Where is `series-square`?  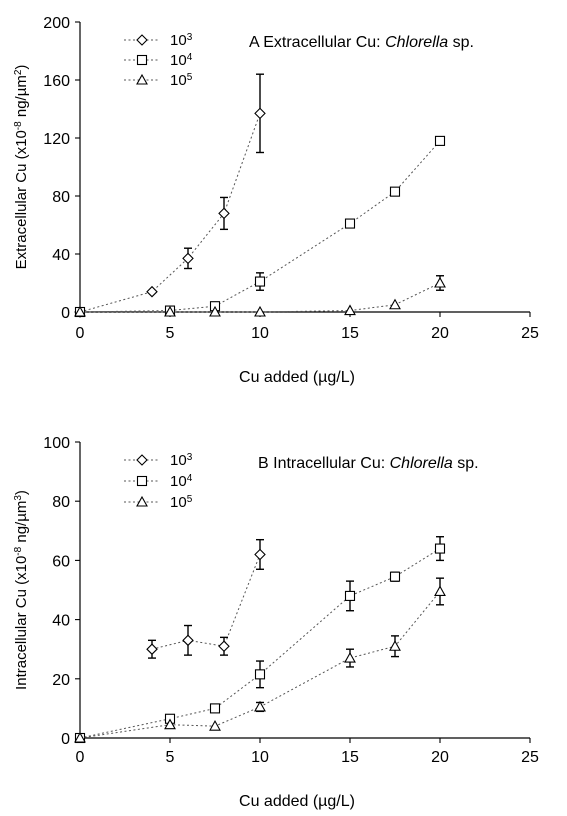 series-square is located at coordinates (260, 226).